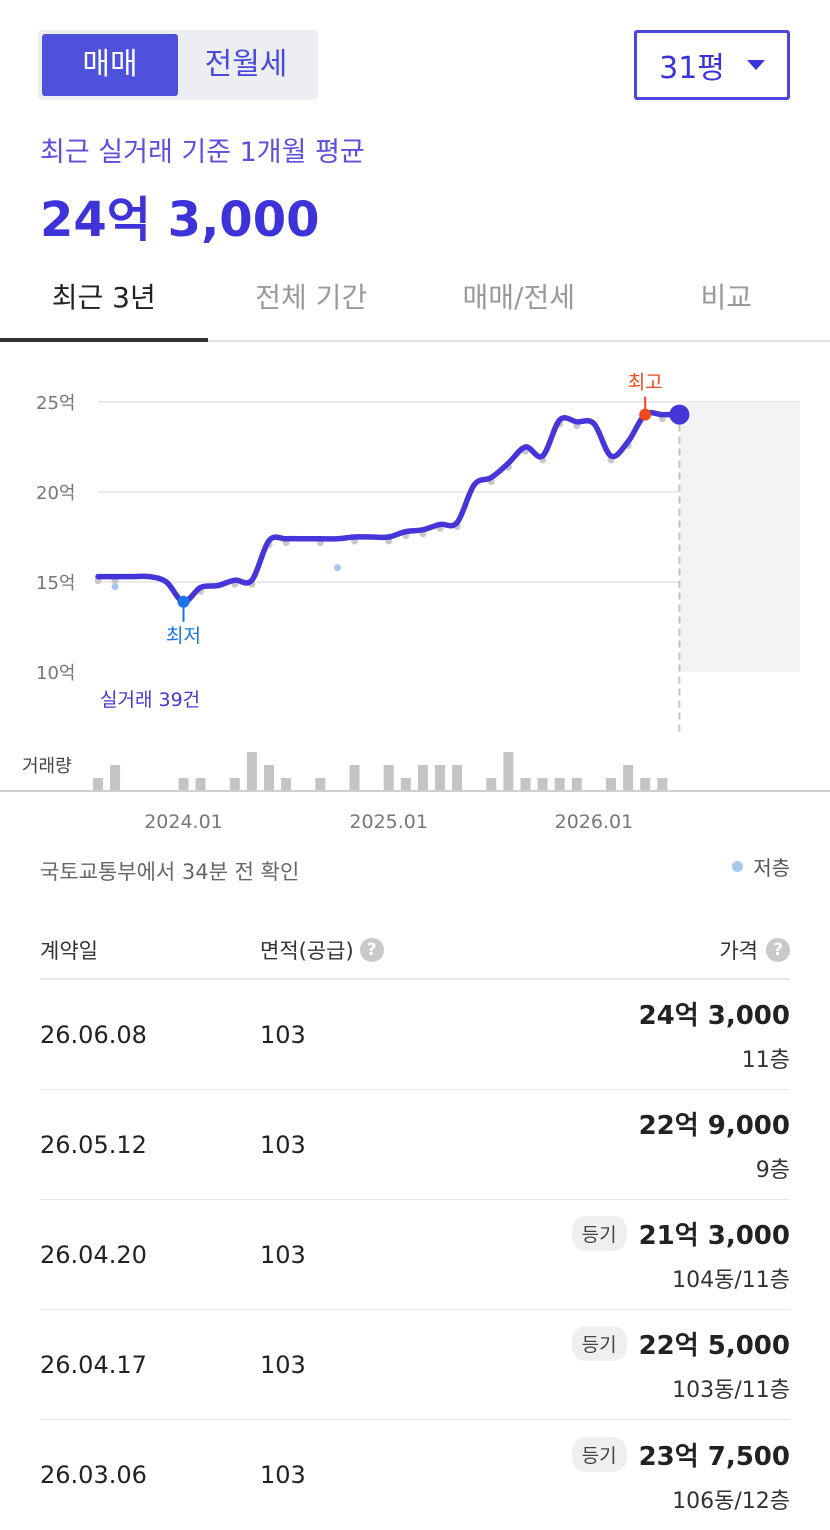 Image resolution: width=830 pixels, height=1530 pixels. I want to click on average-subtitle: 최근 실거래 기준 1개월 평균, so click(202, 152).